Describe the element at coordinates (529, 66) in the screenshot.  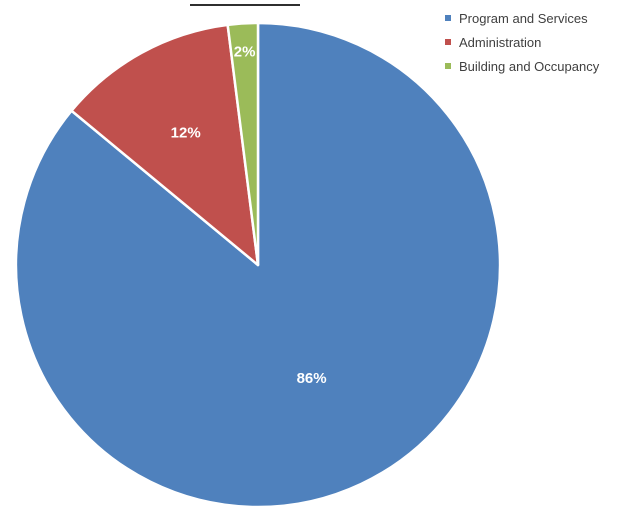
I see `legend-label-building-and-occupancy: Building and Occupancy` at that location.